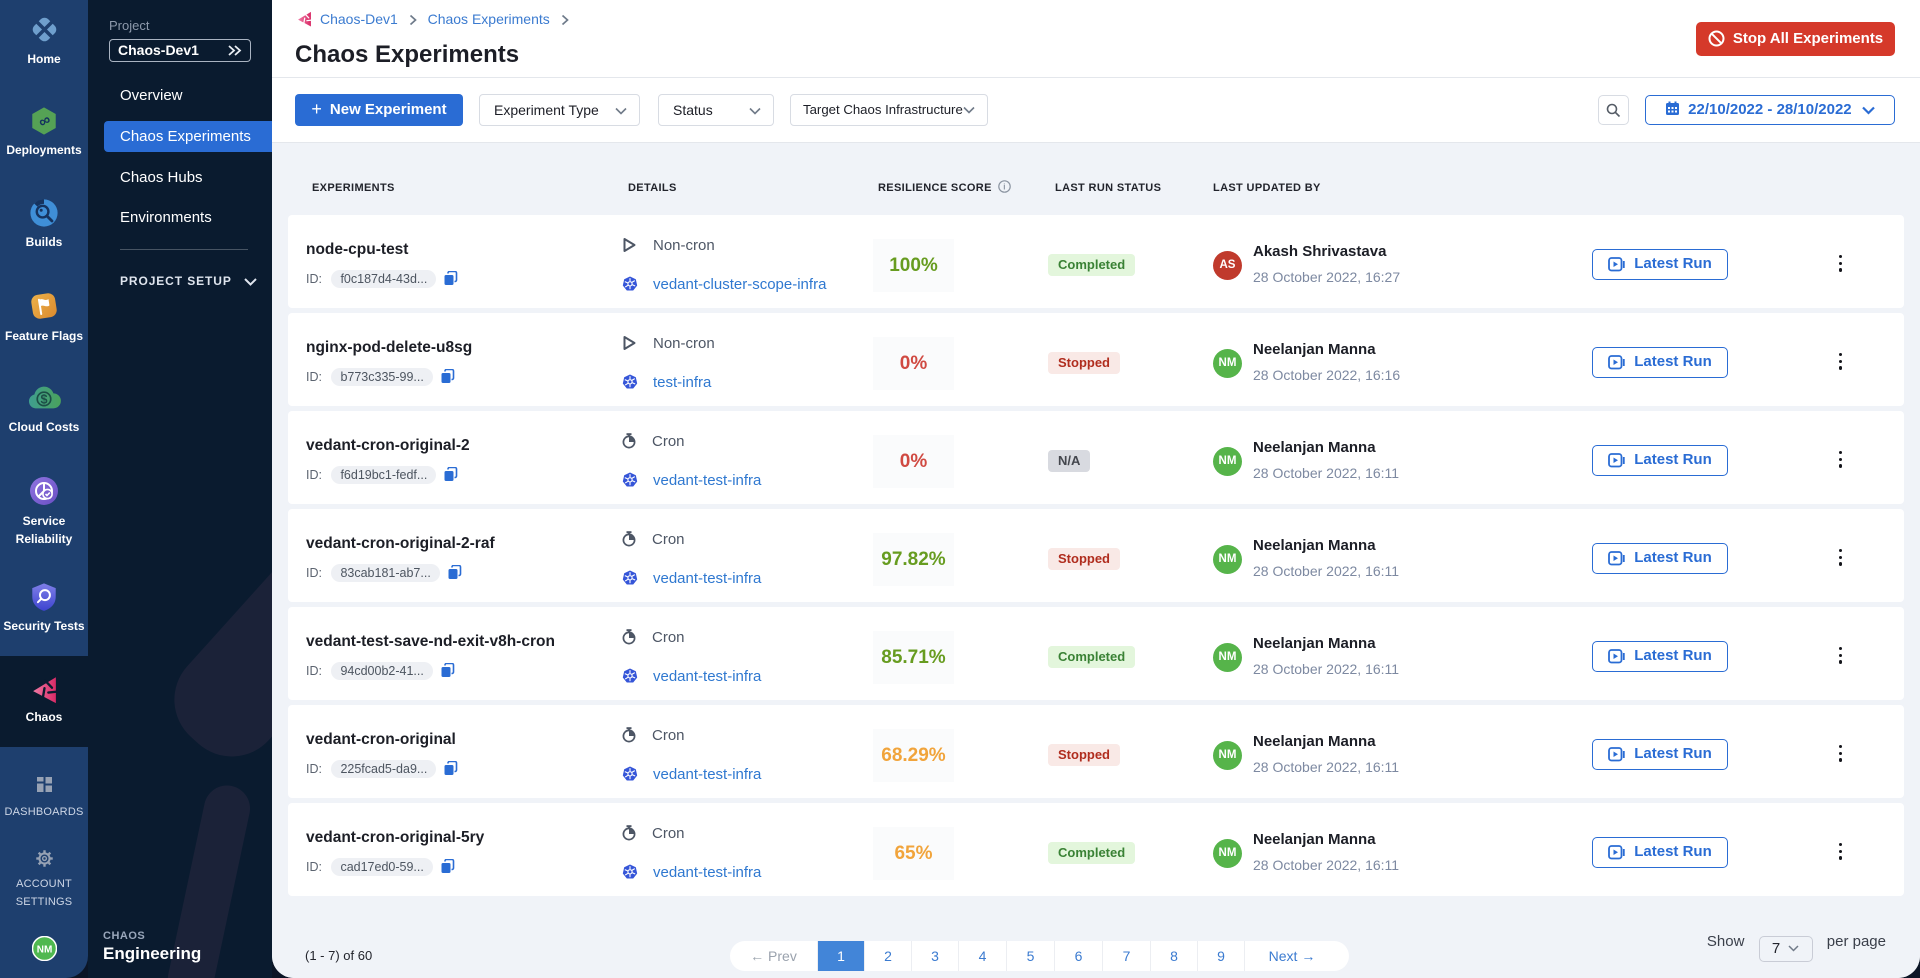  What do you see at coordinates (44, 950) in the screenshot?
I see `svg-text: NM` at bounding box center [44, 950].